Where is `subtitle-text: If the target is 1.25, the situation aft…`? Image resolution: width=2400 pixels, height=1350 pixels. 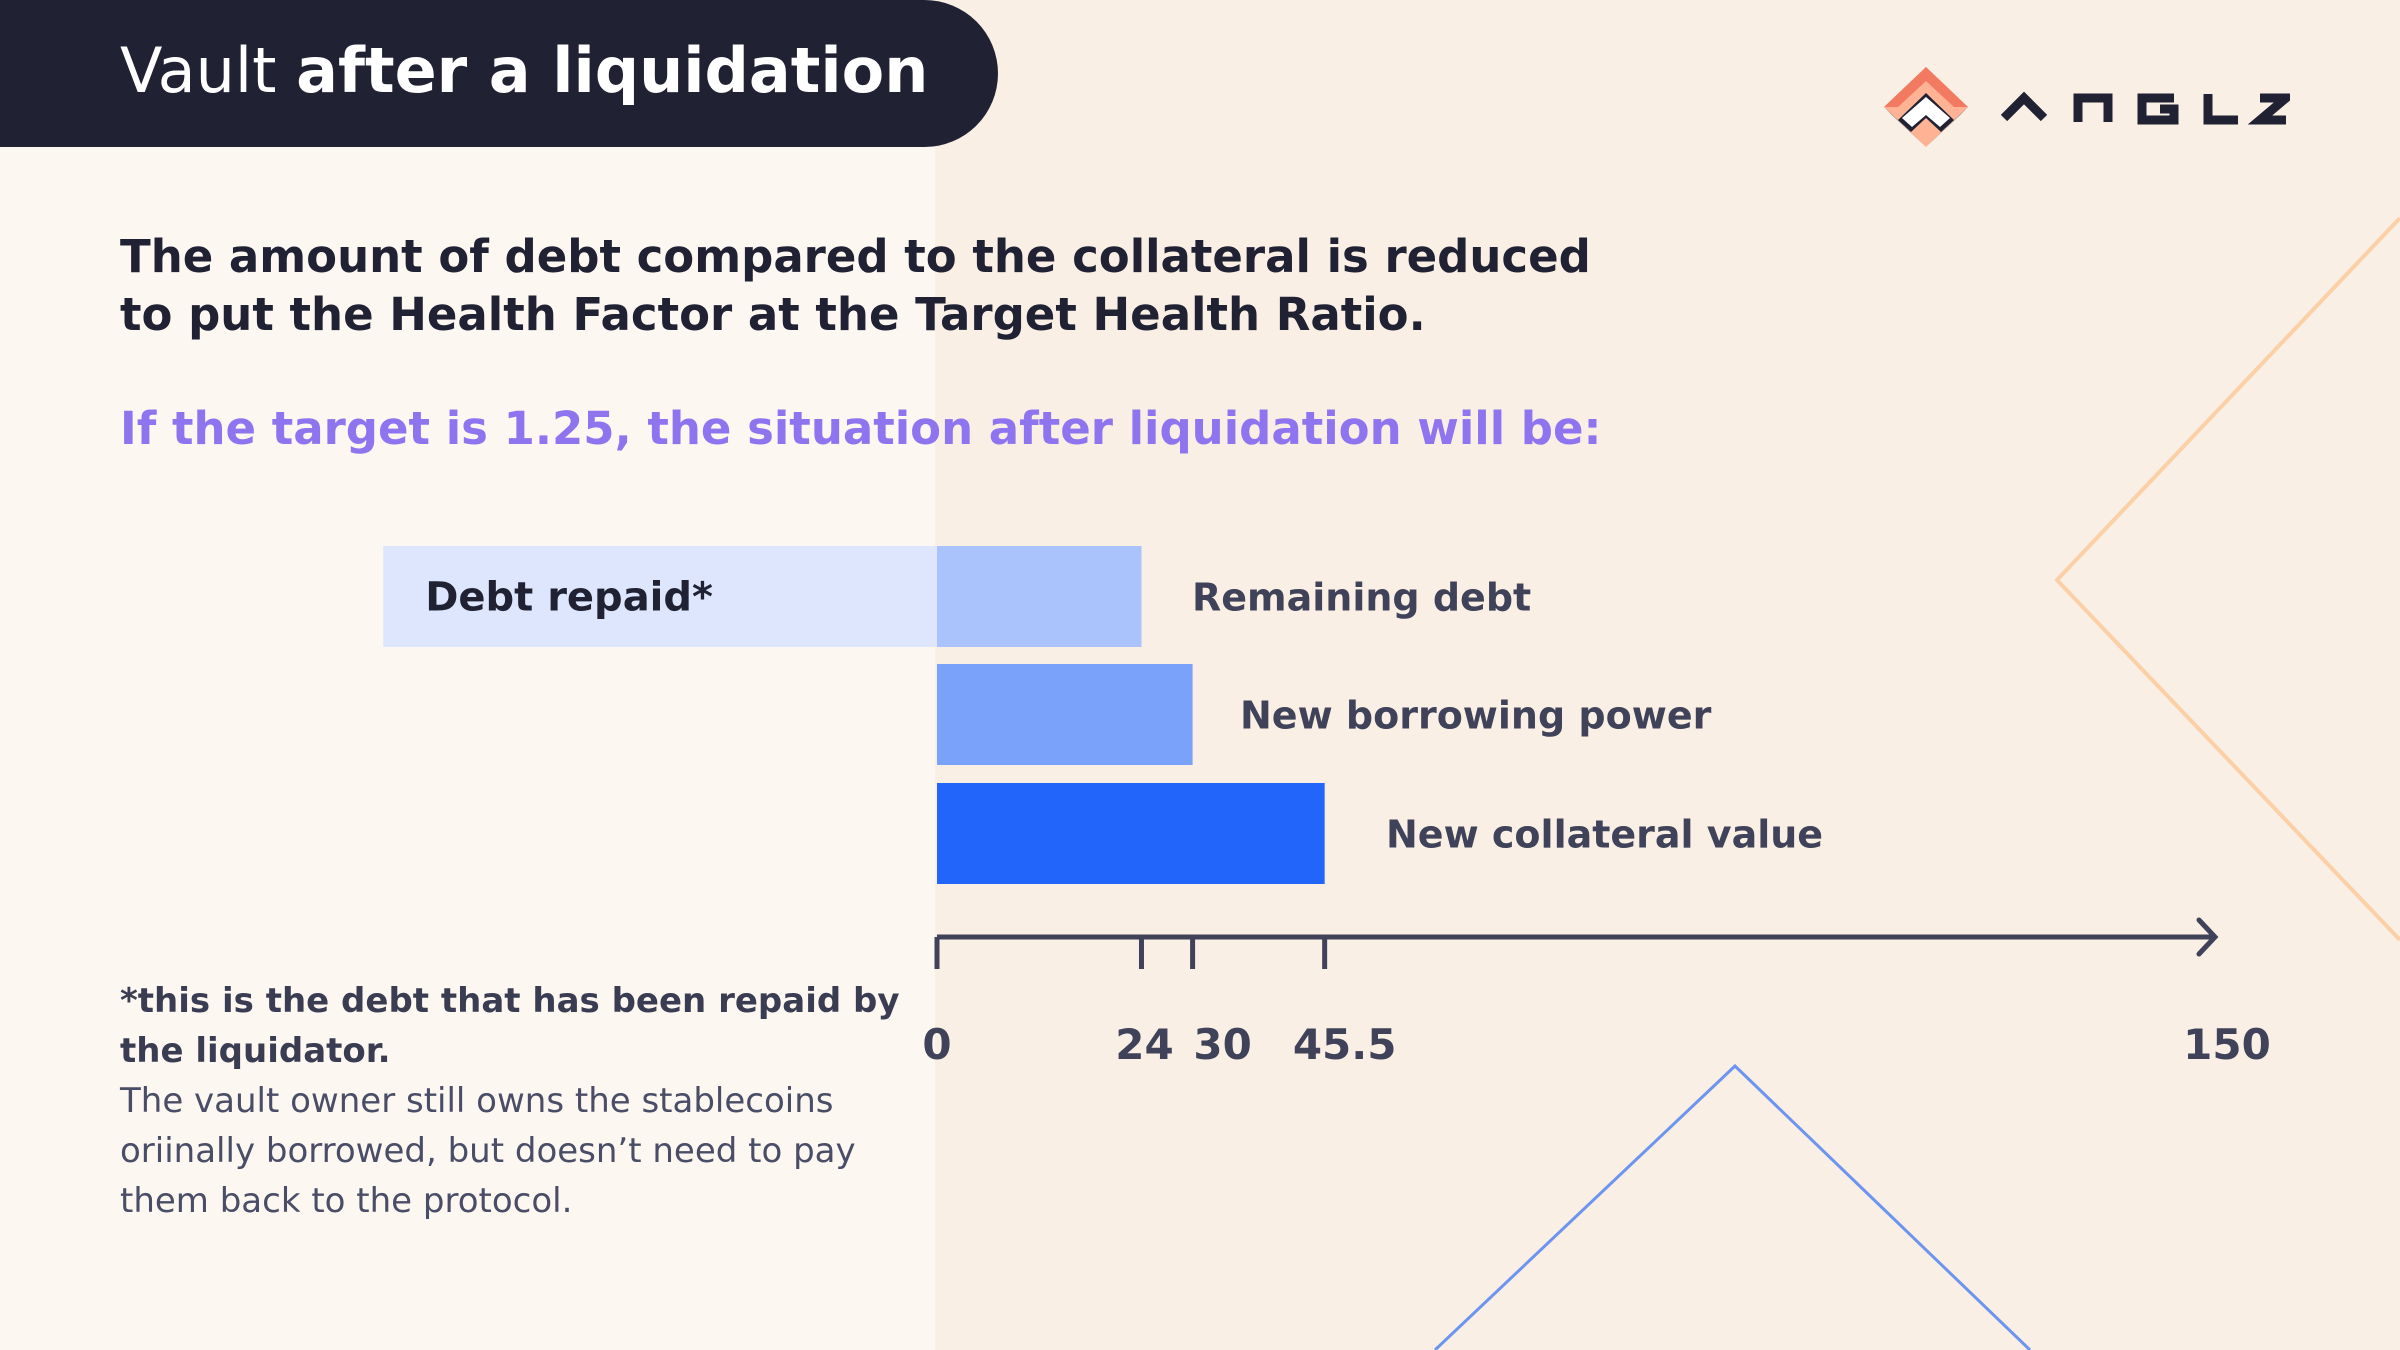
subtitle-text: If the target is 1.25, the situation aft… is located at coordinates (861, 428).